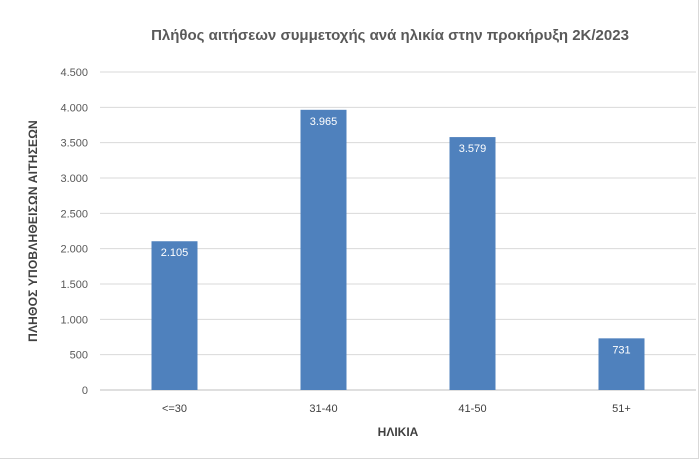 This screenshot has height=460, width=700. I want to click on y-tick-label: 1.500, so click(74, 285).